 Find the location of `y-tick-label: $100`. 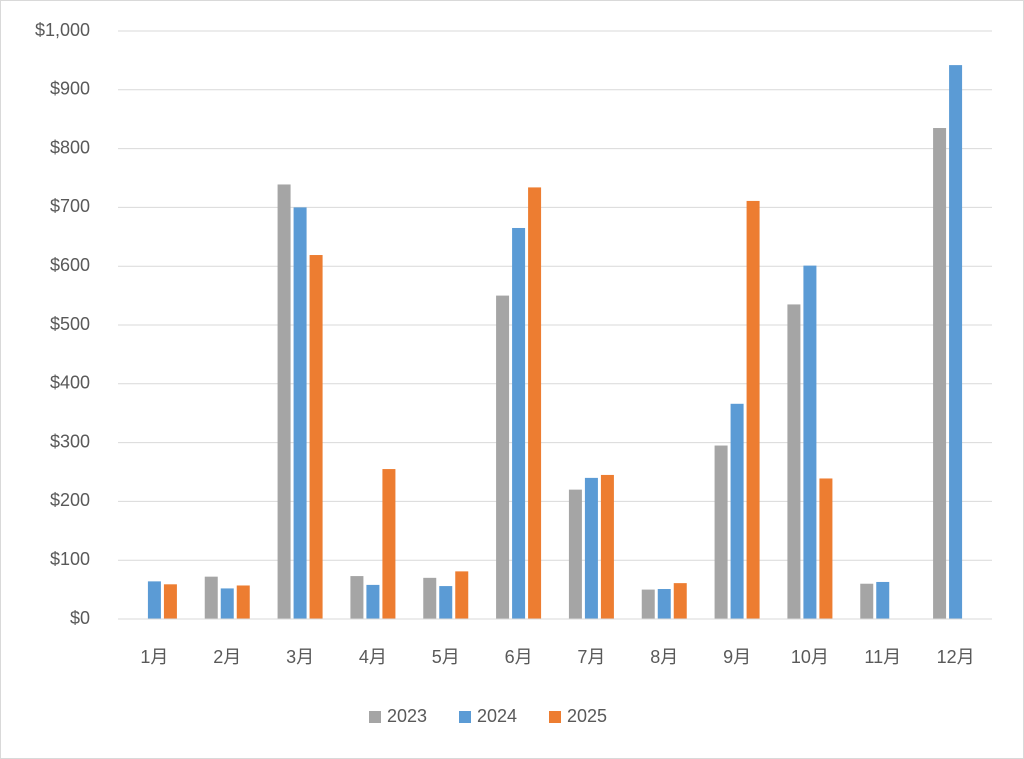

y-tick-label: $100 is located at coordinates (70, 559).